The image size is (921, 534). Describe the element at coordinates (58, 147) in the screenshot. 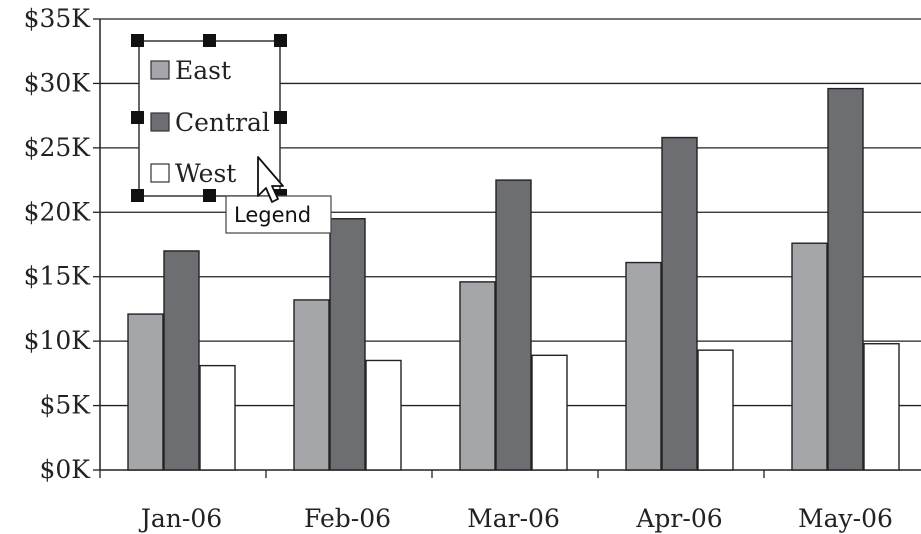

I see `y-tick-label: $25K` at that location.